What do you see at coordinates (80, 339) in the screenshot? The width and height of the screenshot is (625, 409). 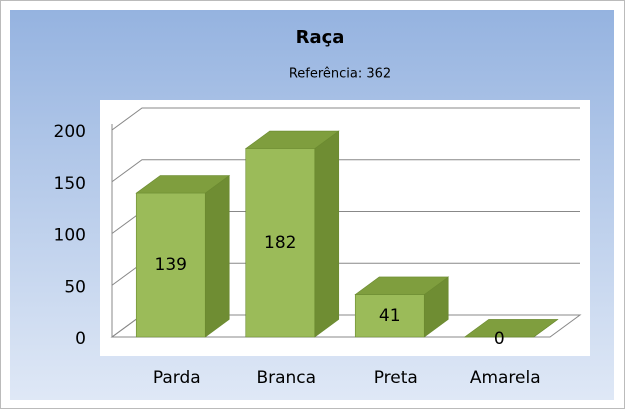 I see `y-tick-label: 0` at bounding box center [80, 339].